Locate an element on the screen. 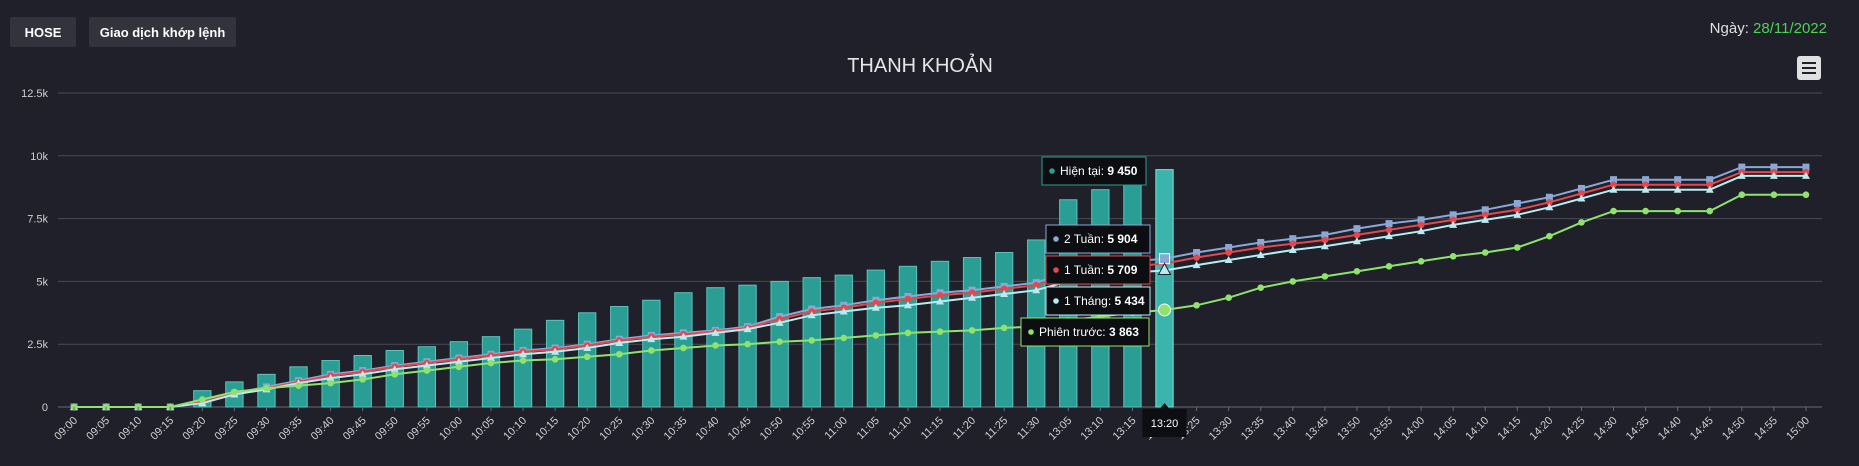  tooltip-current: Hiện tại: 9 450 is located at coordinates (1094, 171).